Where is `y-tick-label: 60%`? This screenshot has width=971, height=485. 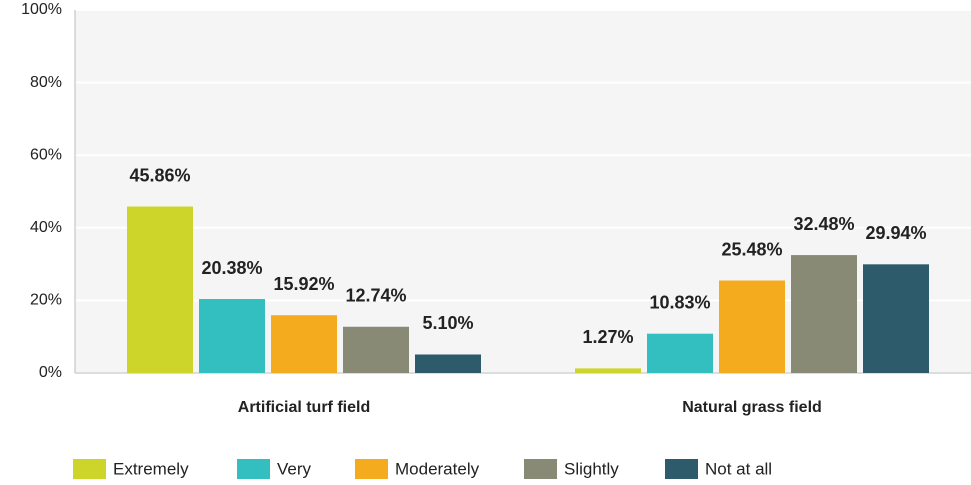
y-tick-label: 60% is located at coordinates (46, 154).